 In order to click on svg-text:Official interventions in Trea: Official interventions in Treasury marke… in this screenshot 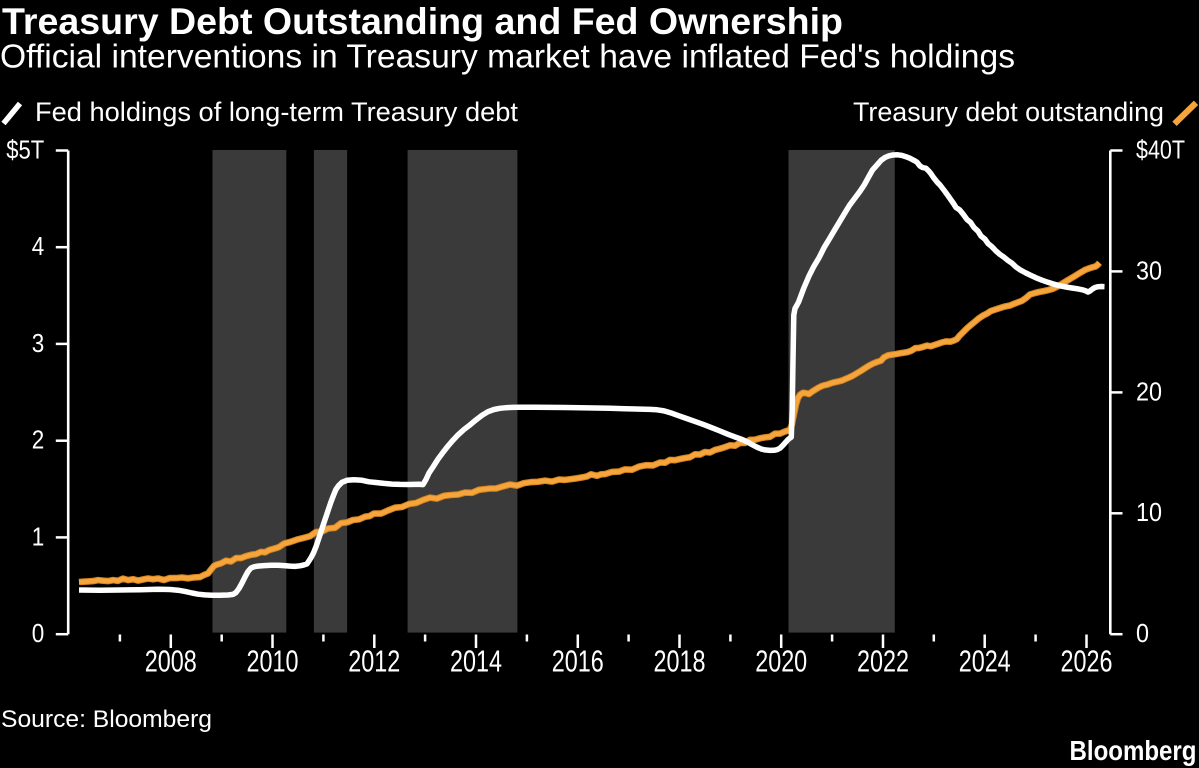, I will do `click(507, 56)`.